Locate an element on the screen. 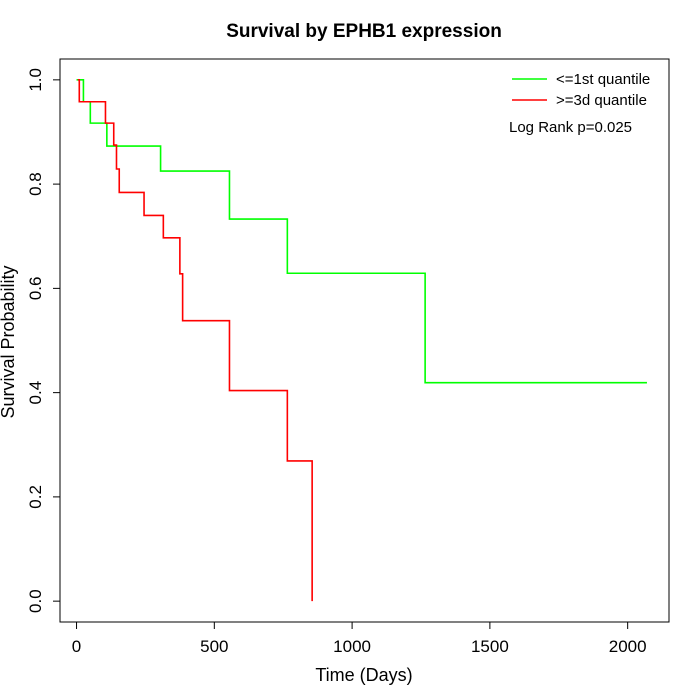  y-tick-label: 0.6 is located at coordinates (35, 289).